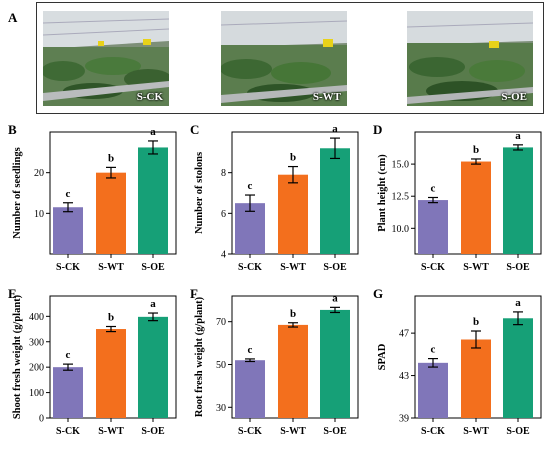  Describe the element at coordinates (514, 97) in the screenshot. I see `photo-label: S-OE` at that location.